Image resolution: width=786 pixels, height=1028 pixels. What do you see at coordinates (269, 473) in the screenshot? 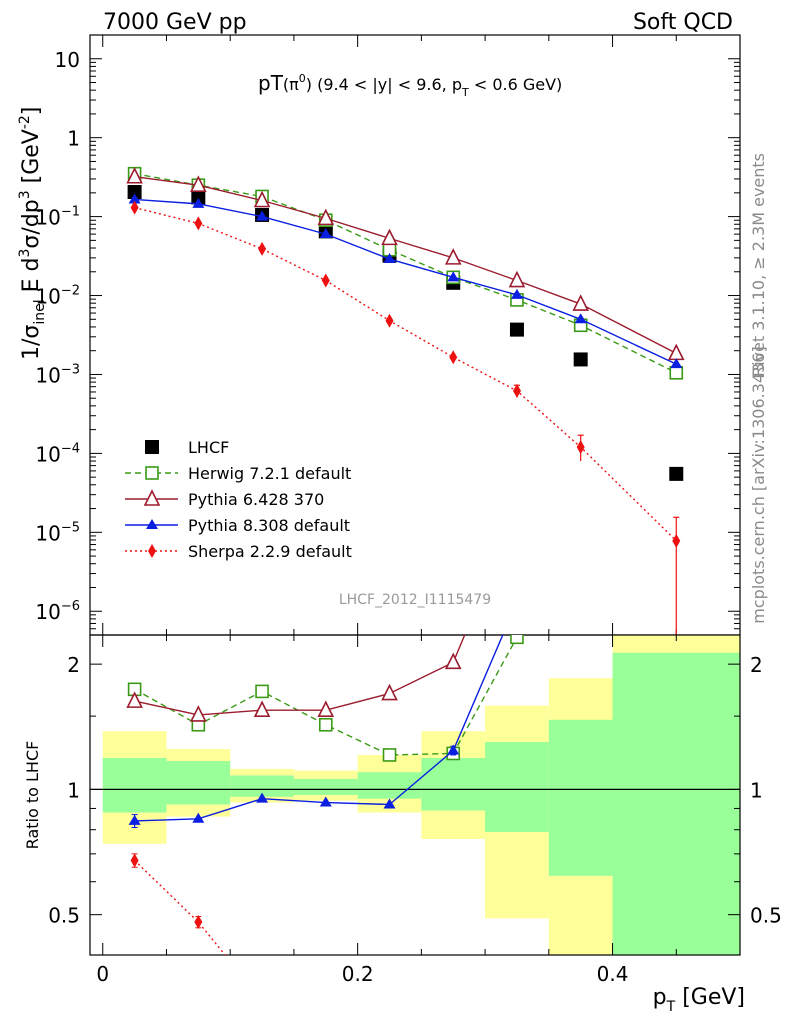
I see `legend-label: Herwig 7.2.1 default` at bounding box center [269, 473].